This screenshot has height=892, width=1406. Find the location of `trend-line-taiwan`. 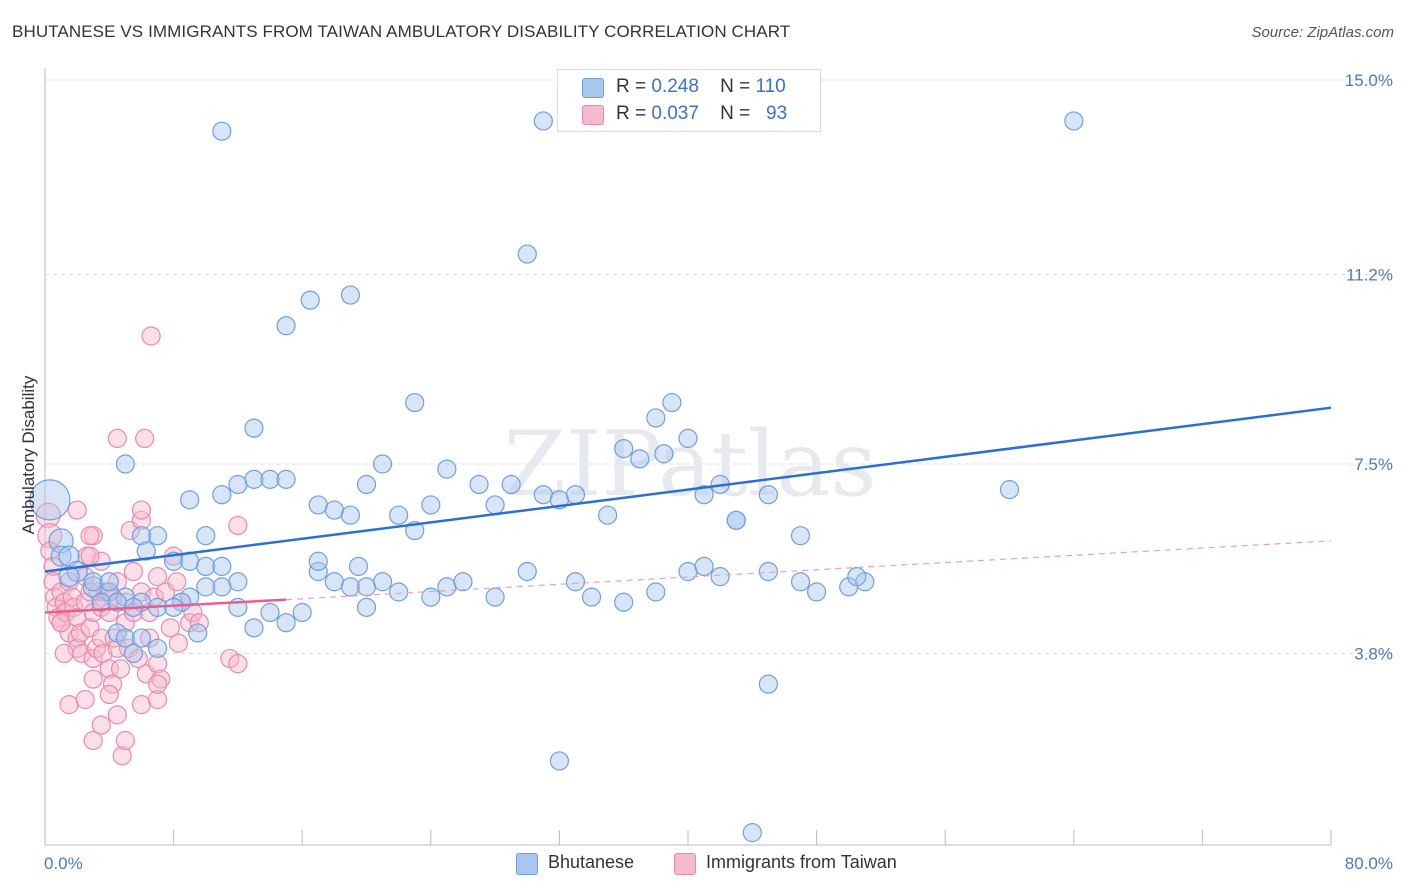

trend-line-taiwan is located at coordinates (165, 606).